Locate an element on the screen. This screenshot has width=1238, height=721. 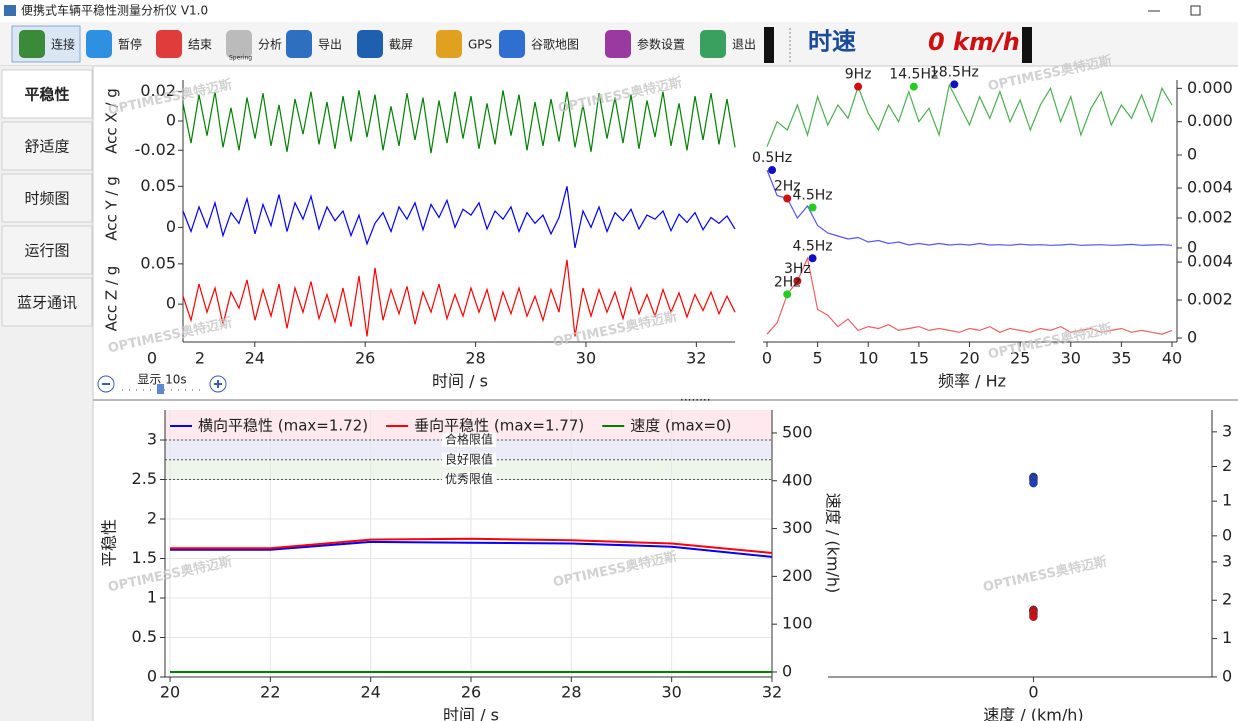
app-icon is located at coordinates (10, 10).